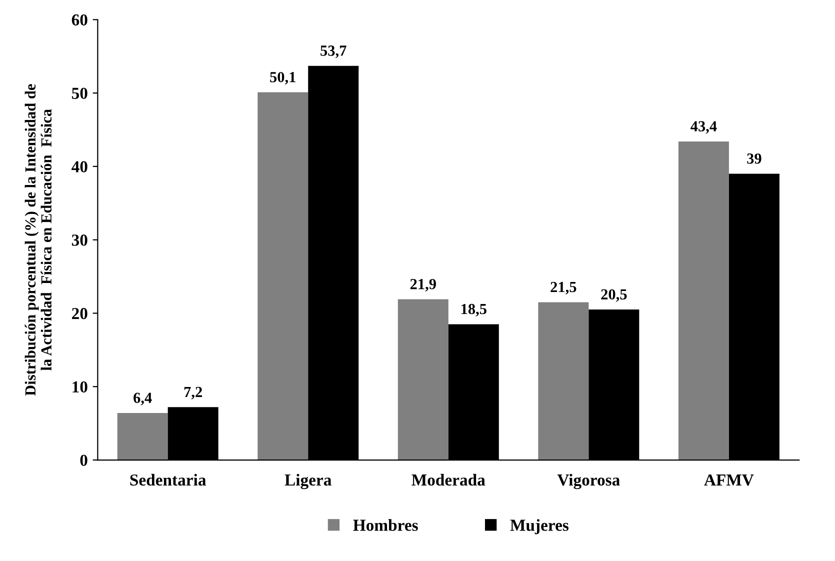  Describe the element at coordinates (385, 525) in the screenshot. I see `legend-label: Hombres` at that location.